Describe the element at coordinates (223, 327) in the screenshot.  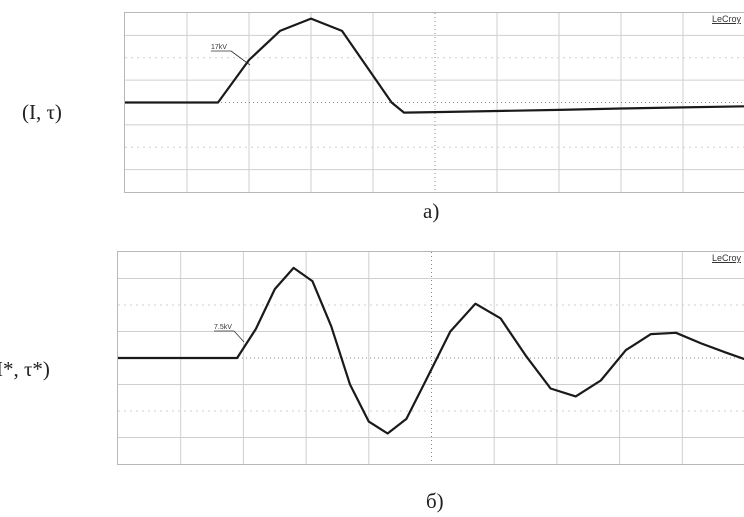
I see `voltage-label-1: 7.5kV` at that location.